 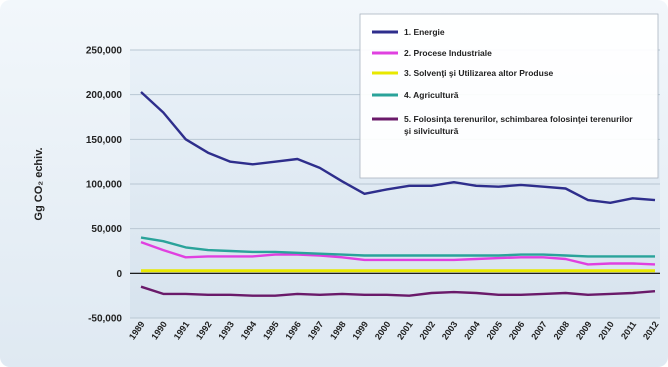 I want to click on x-tick-label: 2007, so click(x=539, y=330).